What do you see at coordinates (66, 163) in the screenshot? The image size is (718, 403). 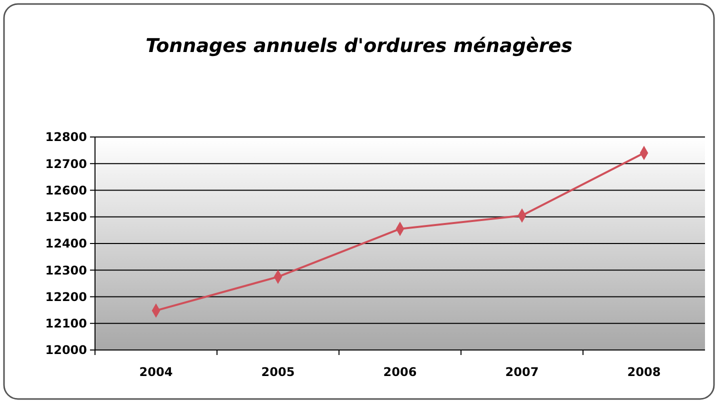 I see `y-tick-label: 12700` at bounding box center [66, 163].